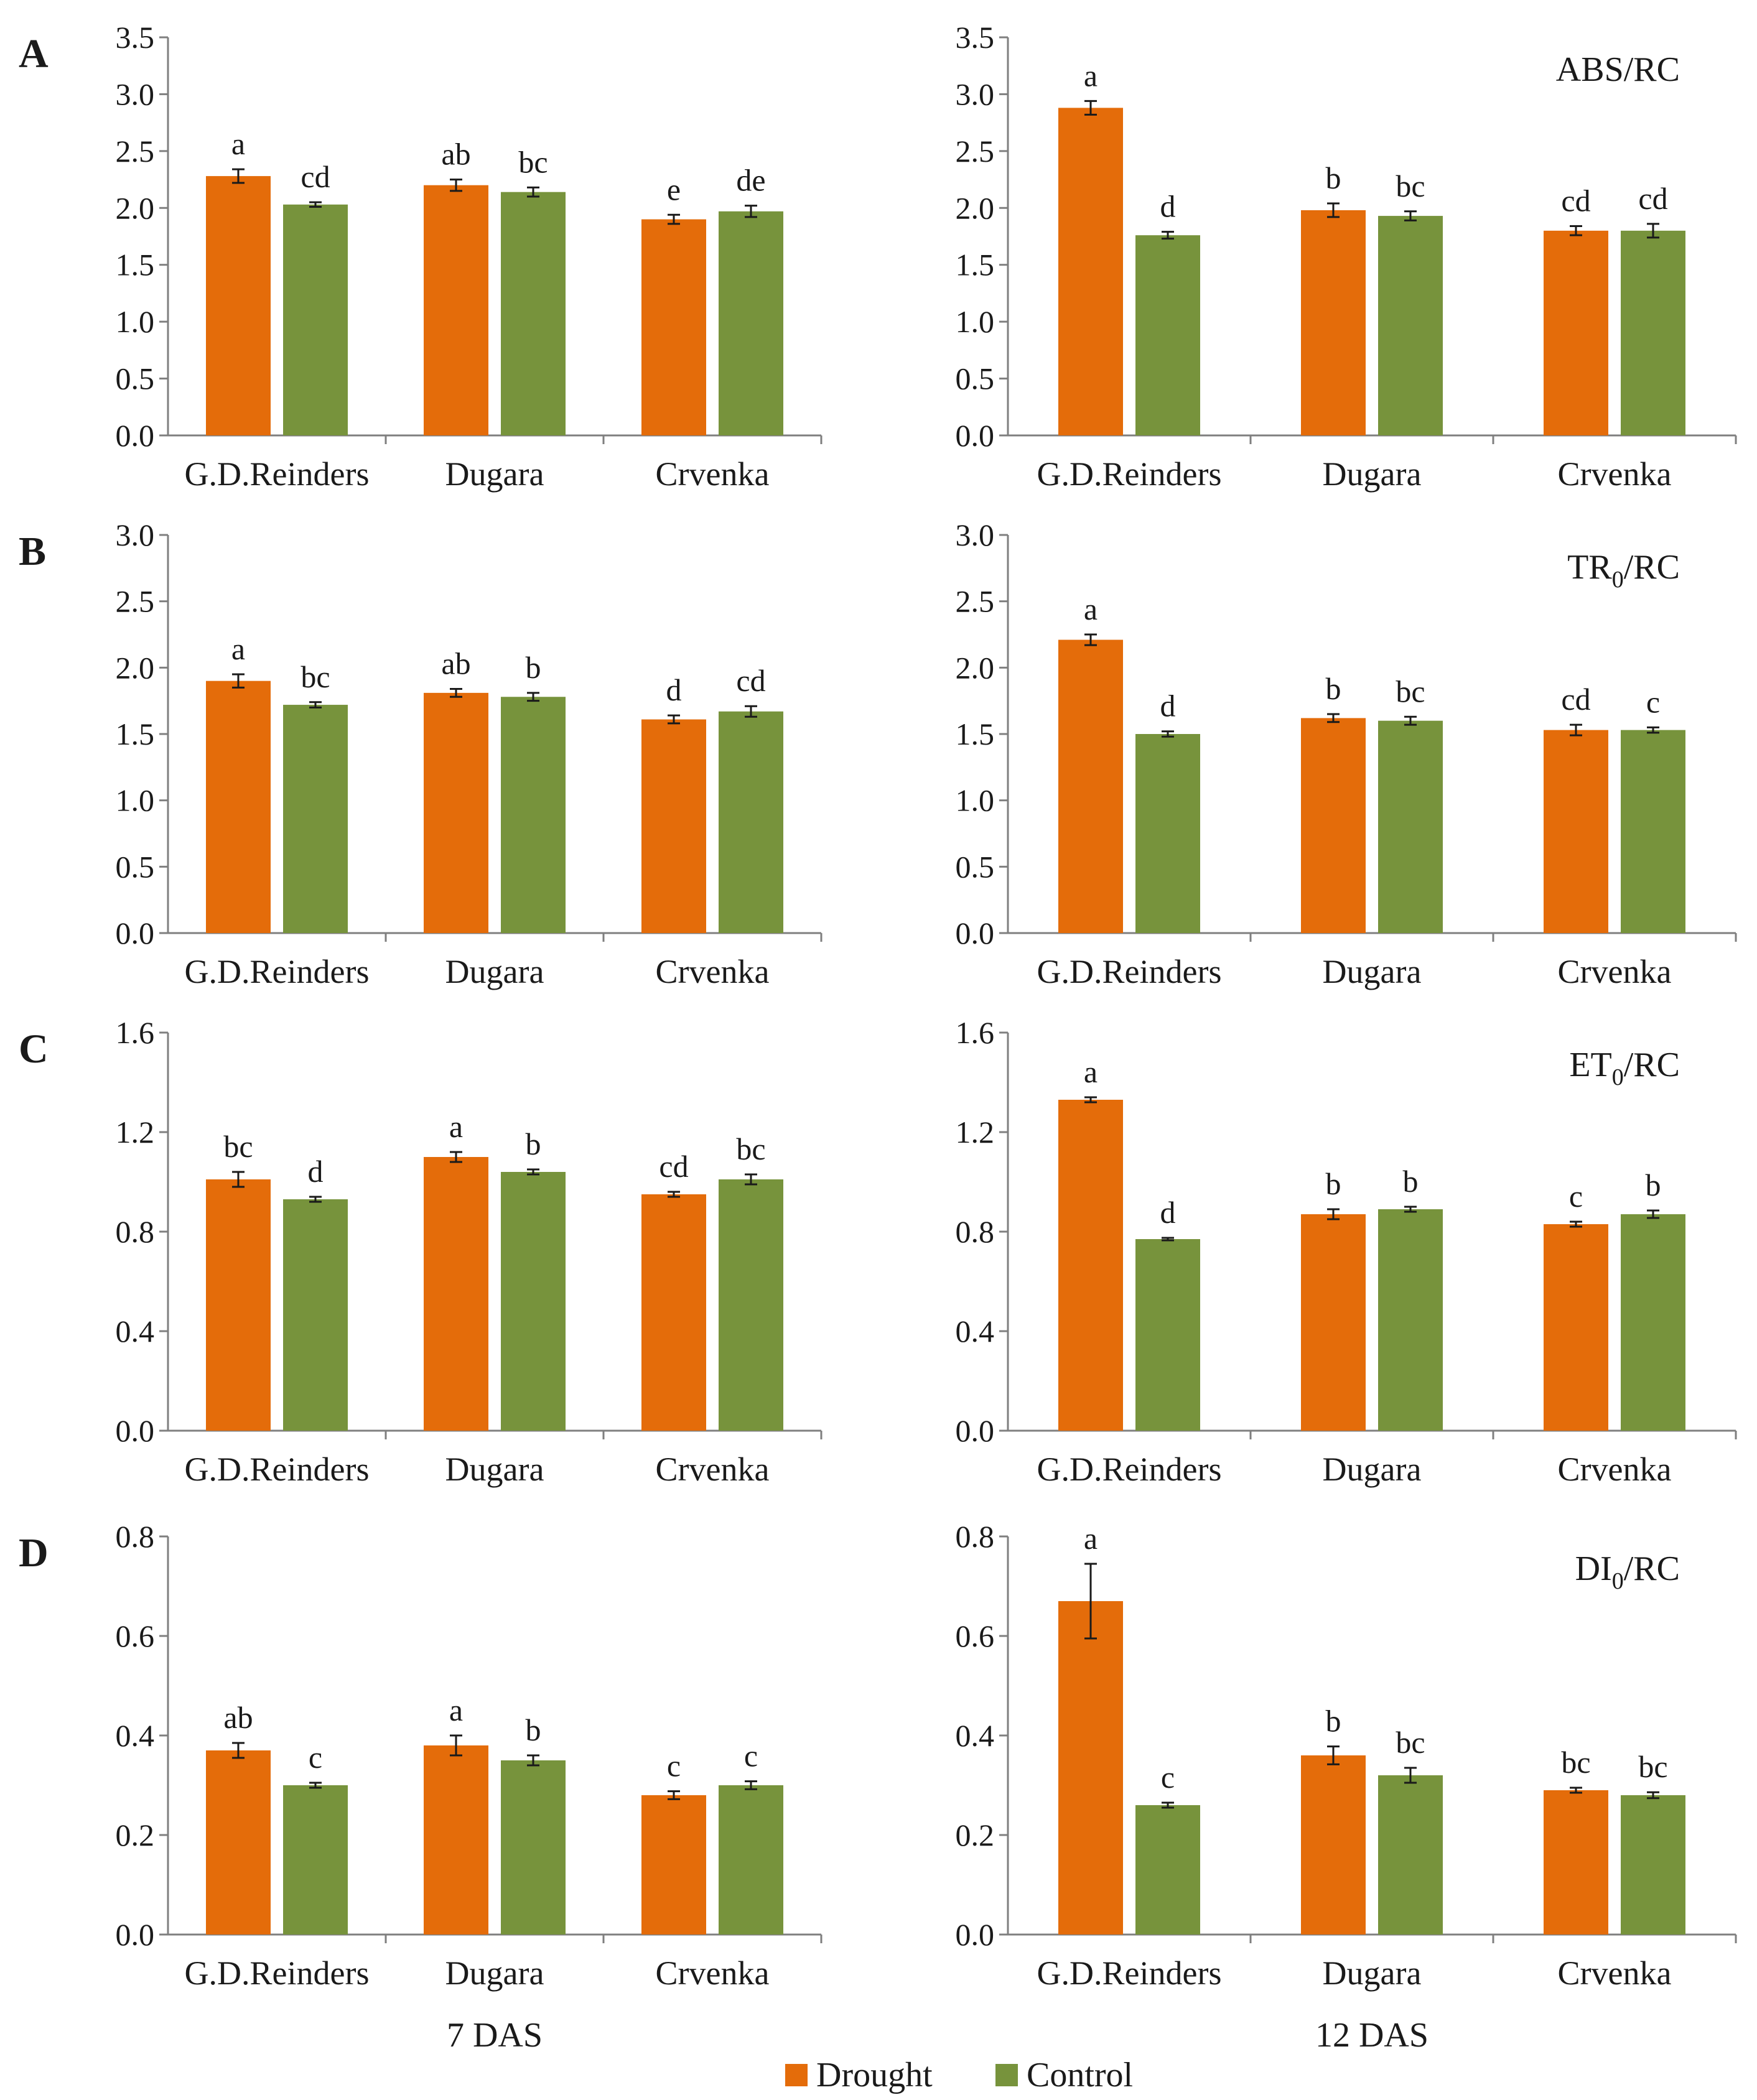  What do you see at coordinates (796, 2075) in the screenshot?
I see `legend-swatch-drought` at bounding box center [796, 2075].